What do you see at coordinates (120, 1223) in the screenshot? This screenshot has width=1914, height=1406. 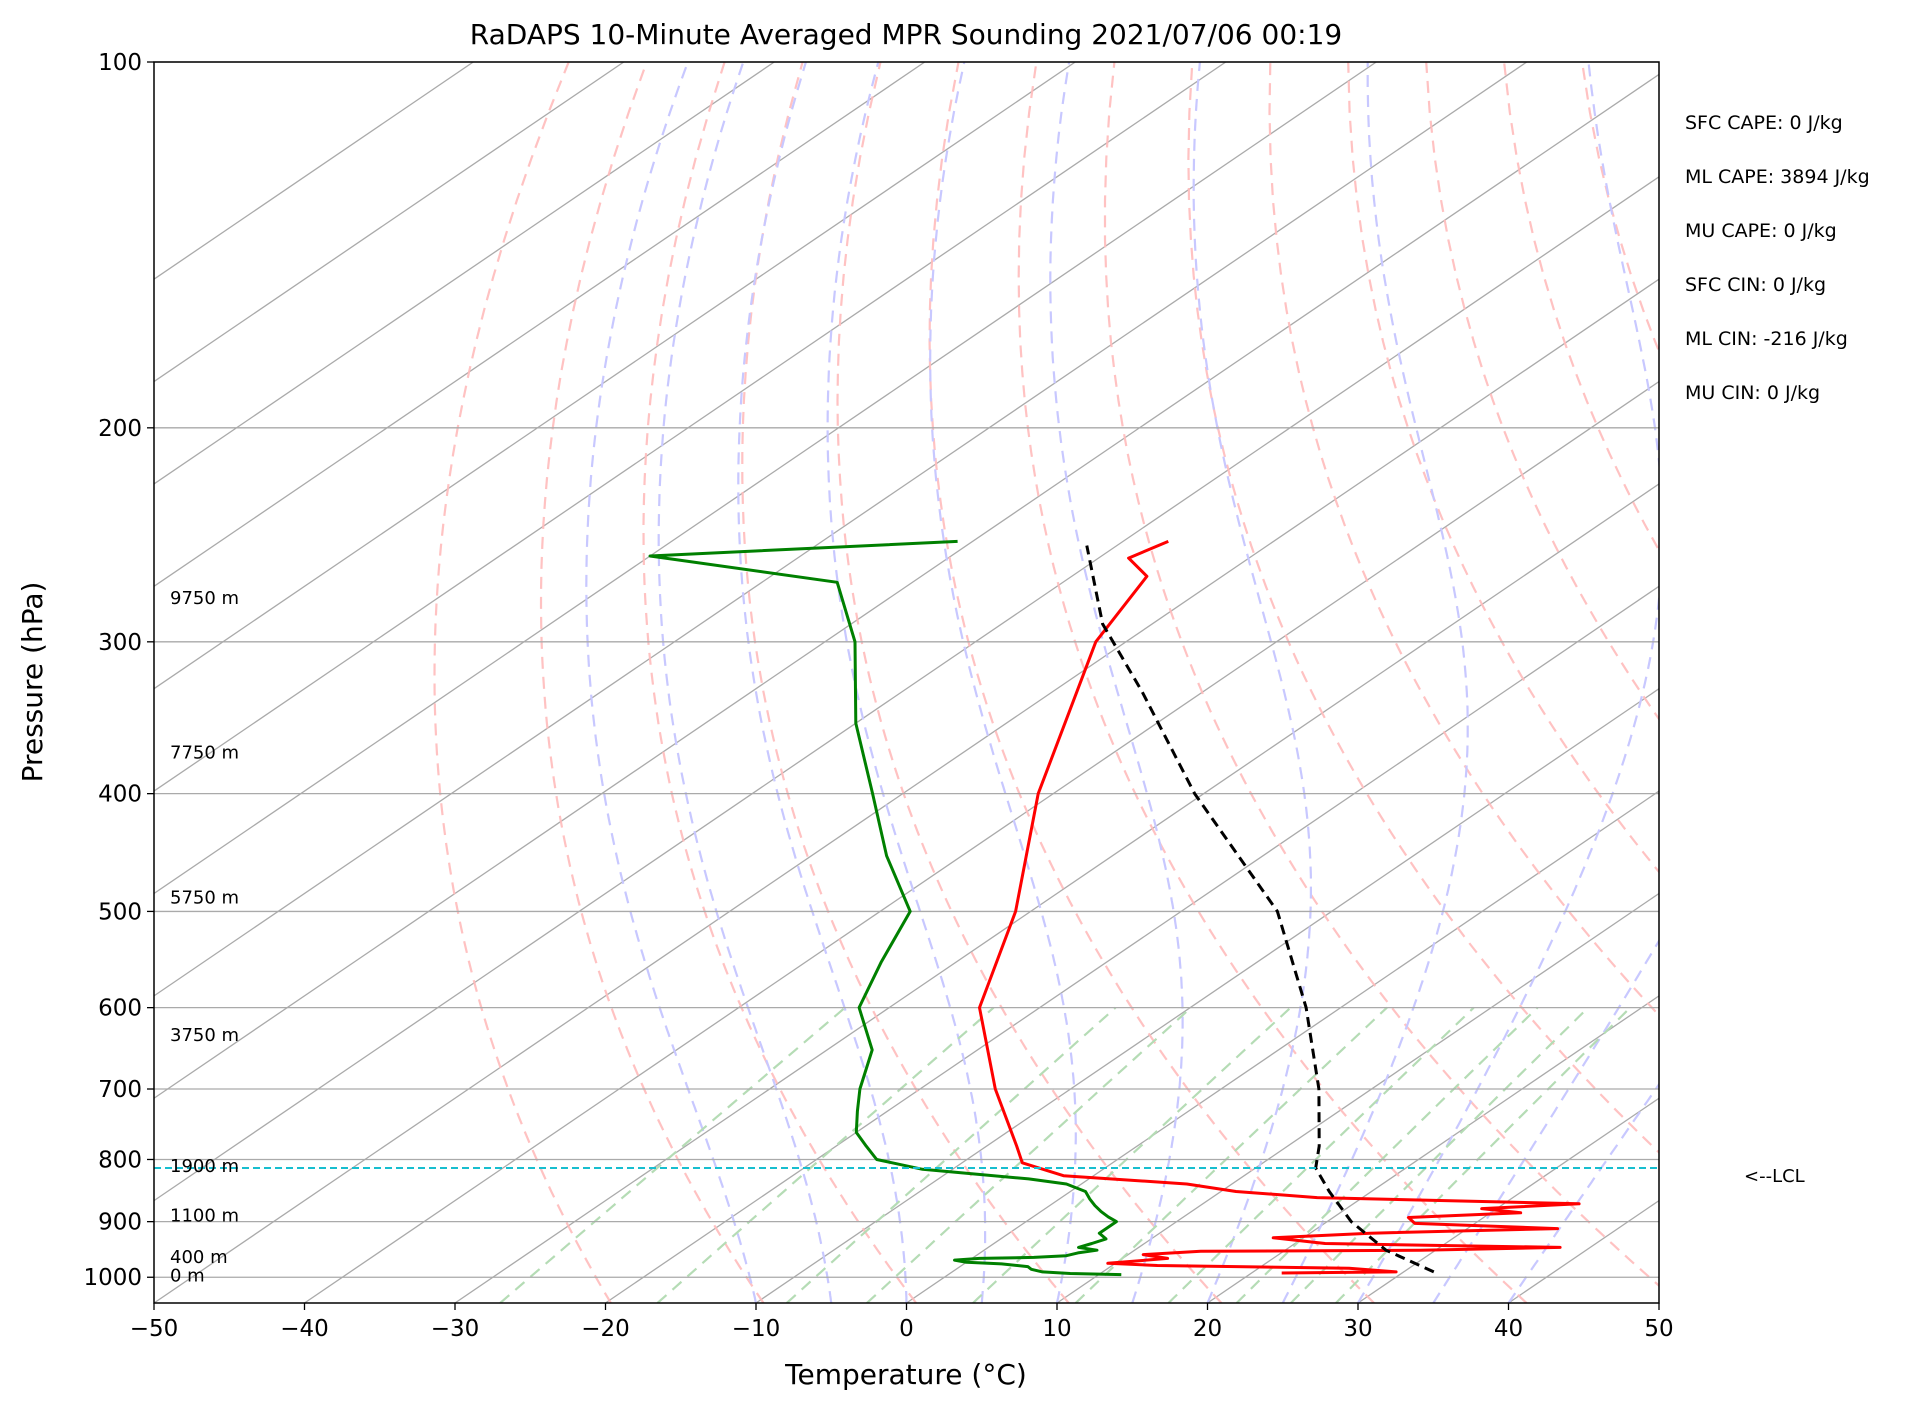 I see `y-tick-label: 900` at bounding box center [120, 1223].